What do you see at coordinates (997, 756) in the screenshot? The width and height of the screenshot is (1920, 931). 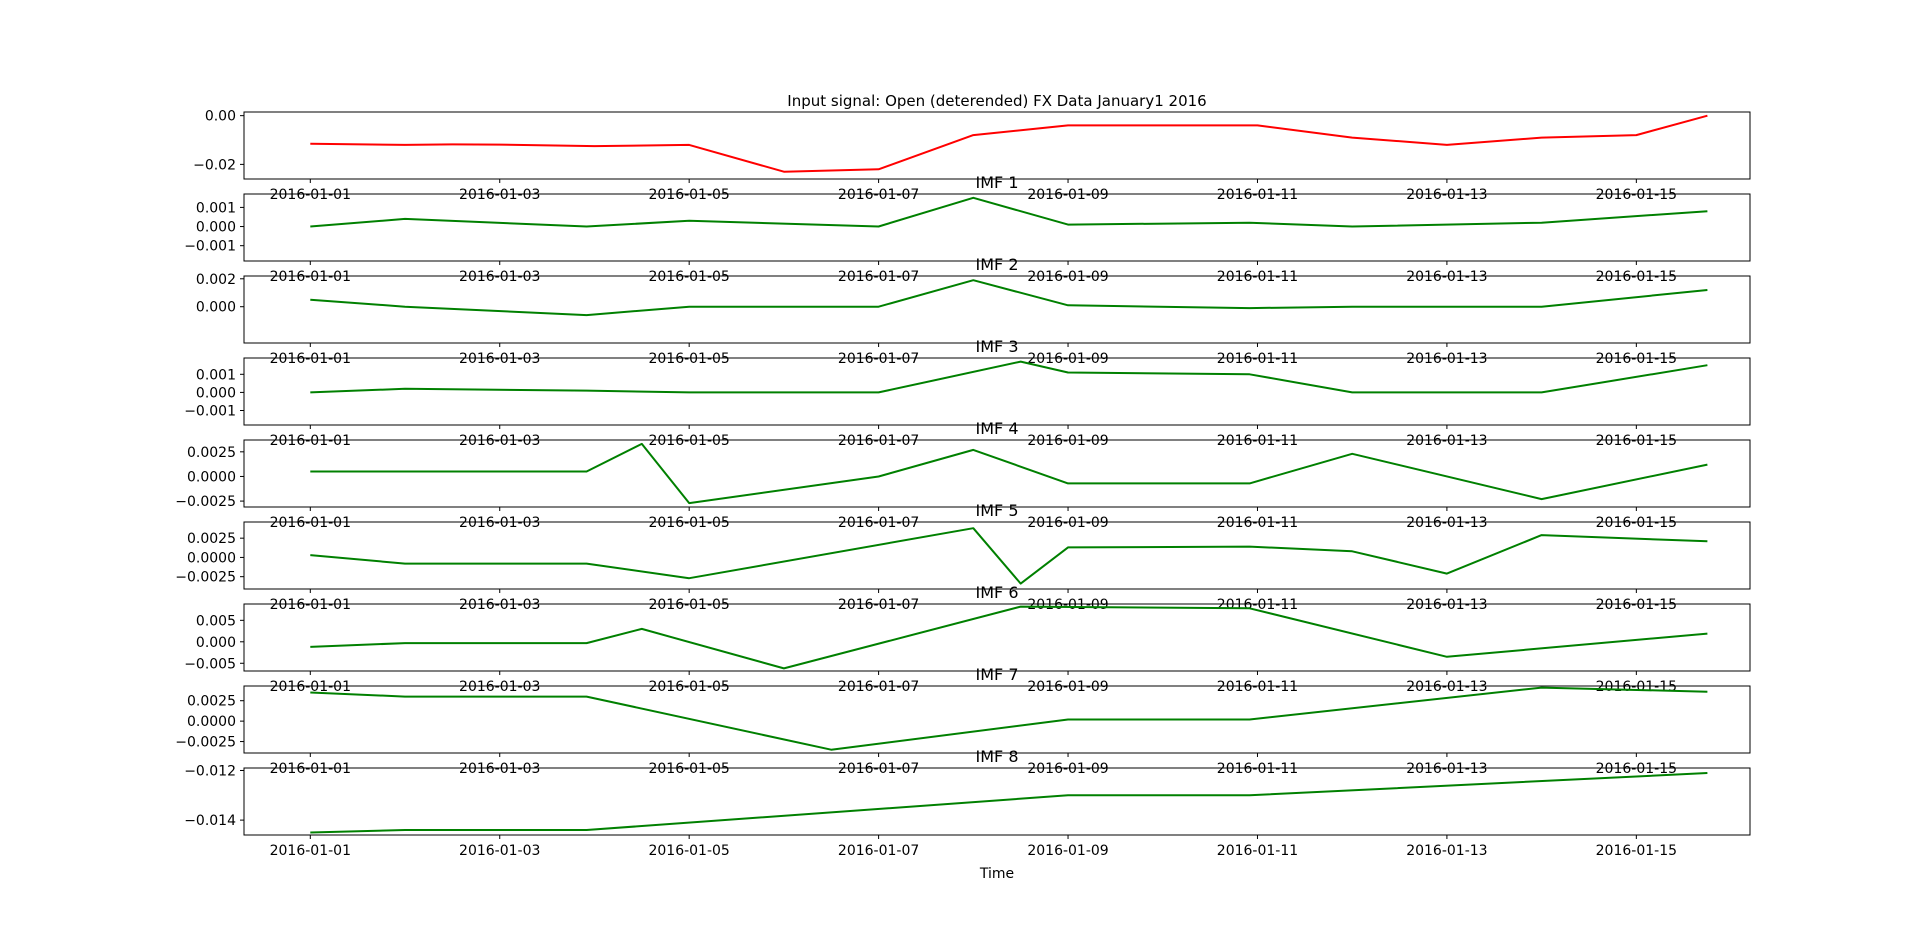 I see `subplot-title: IMF 8` at bounding box center [997, 756].